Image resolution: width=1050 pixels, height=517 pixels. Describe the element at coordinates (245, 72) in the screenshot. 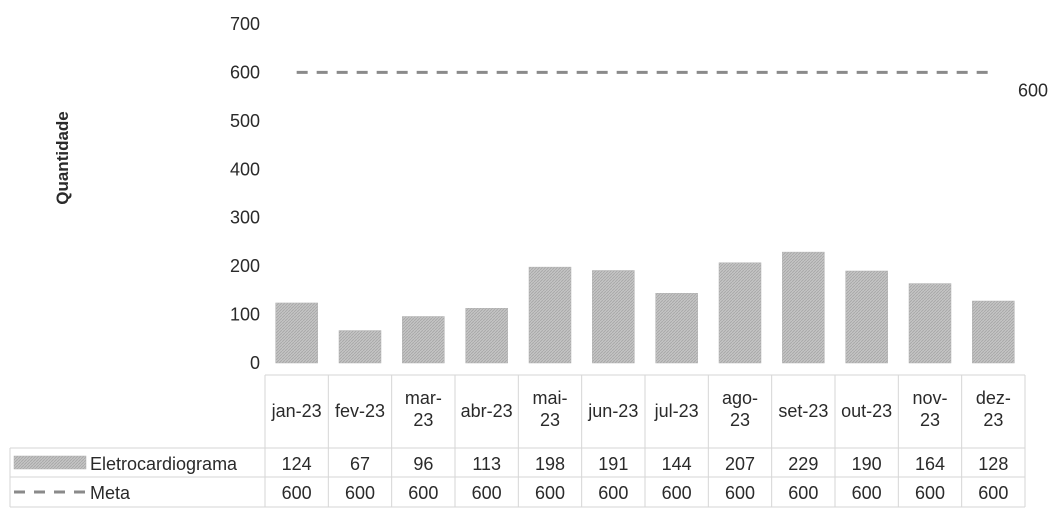

I see `y-tick-label: 600` at that location.